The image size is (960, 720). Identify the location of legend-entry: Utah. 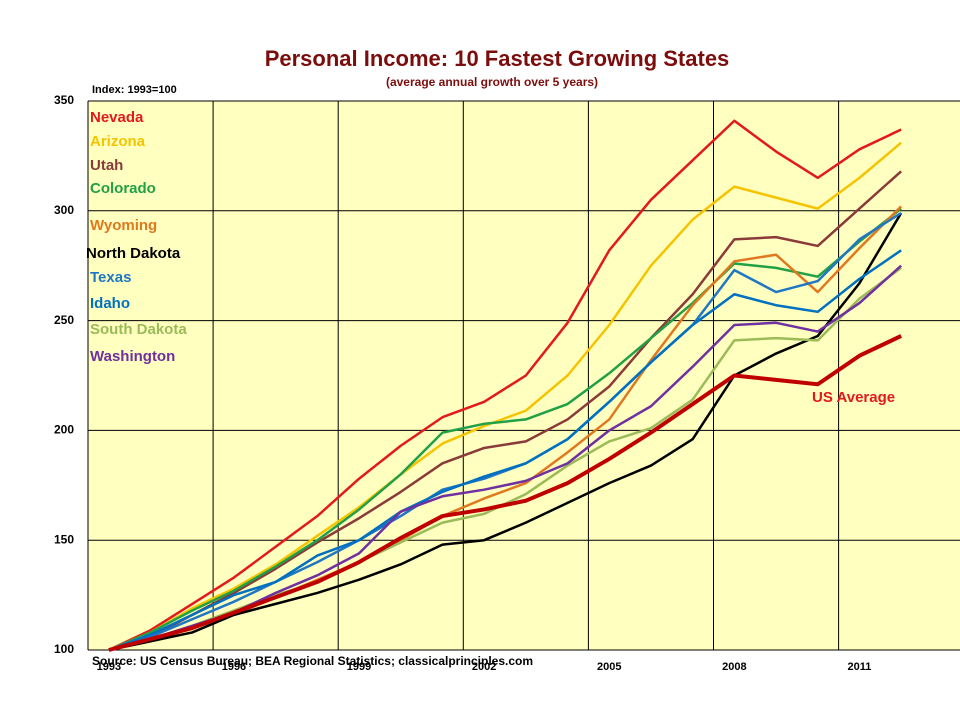
(106, 165).